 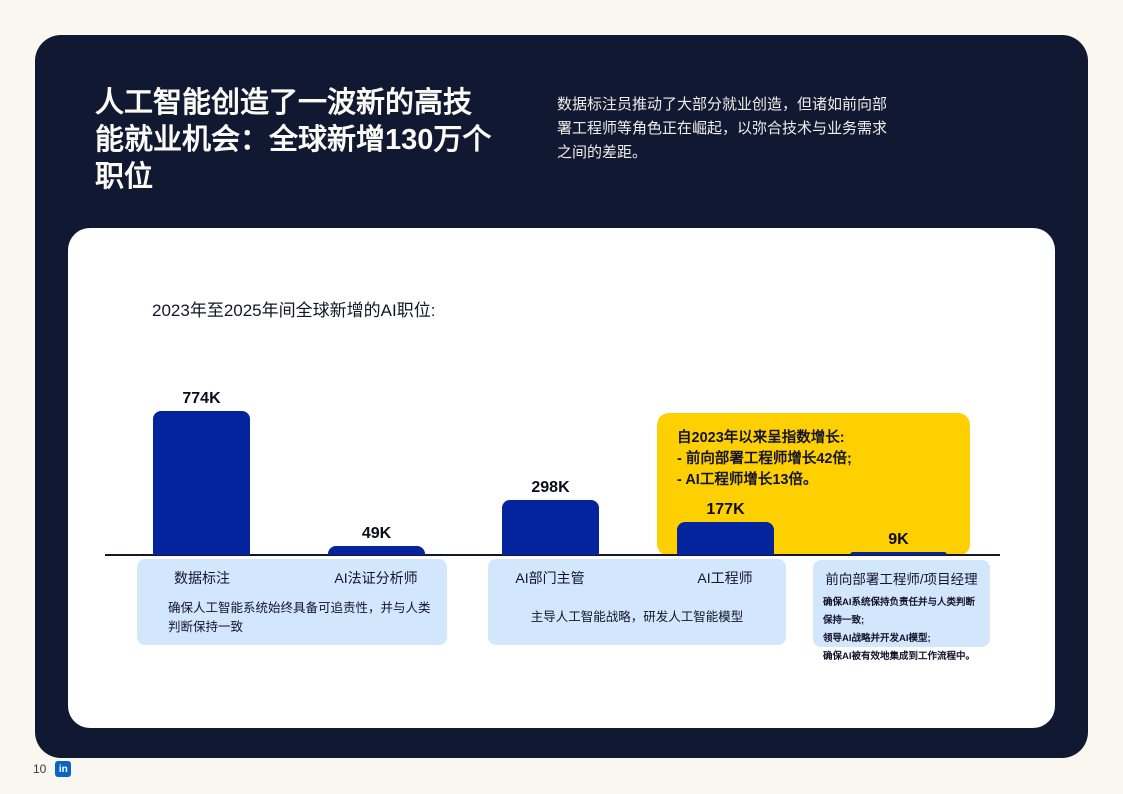 I want to click on growth-callout-line: - 前向部署工程师增长42倍;, so click(x=764, y=459).